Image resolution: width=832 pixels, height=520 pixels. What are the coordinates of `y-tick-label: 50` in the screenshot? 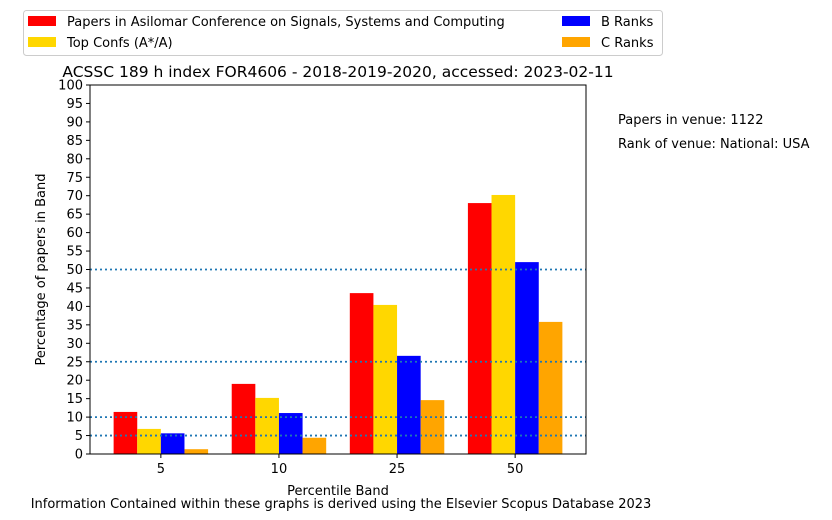 It's located at (74, 270).